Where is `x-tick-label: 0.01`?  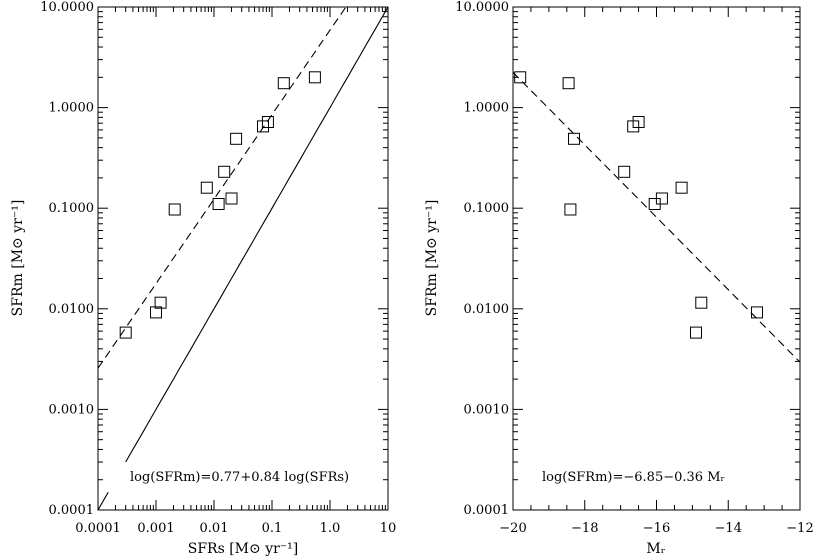 x-tick-label: 0.01 is located at coordinates (214, 528).